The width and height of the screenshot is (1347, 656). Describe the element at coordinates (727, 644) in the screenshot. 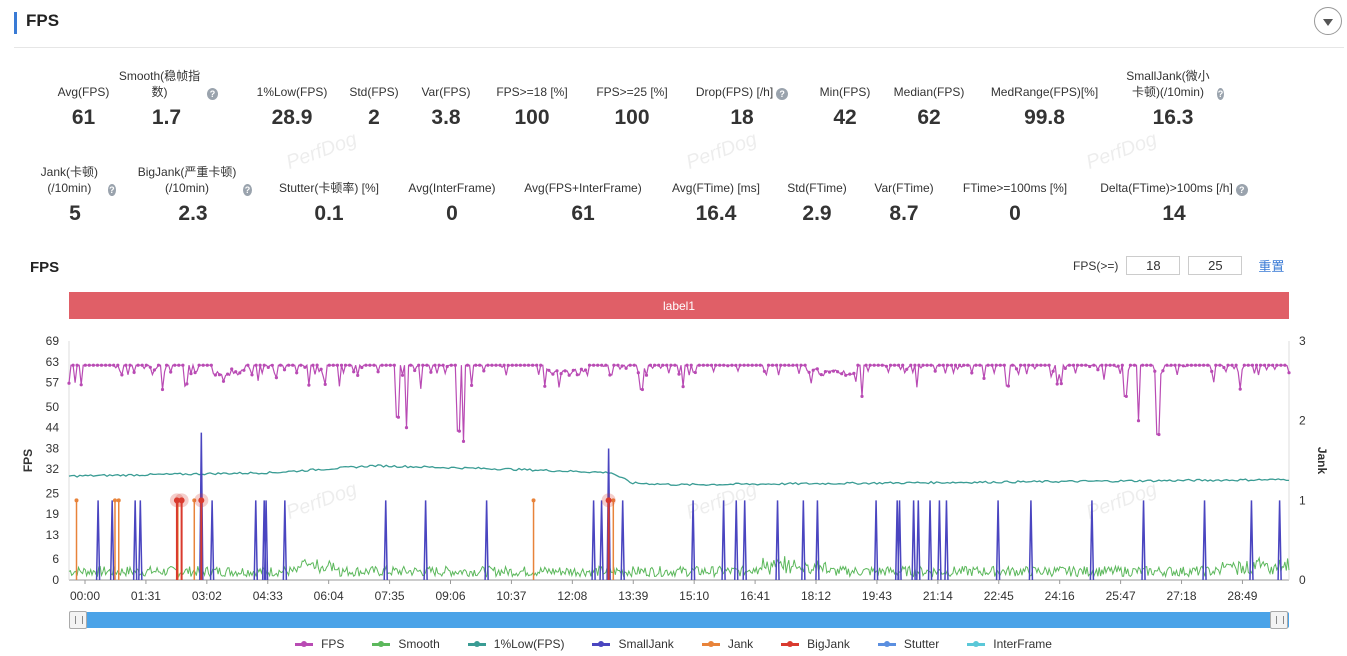

I see `legend-item: Jank` at that location.